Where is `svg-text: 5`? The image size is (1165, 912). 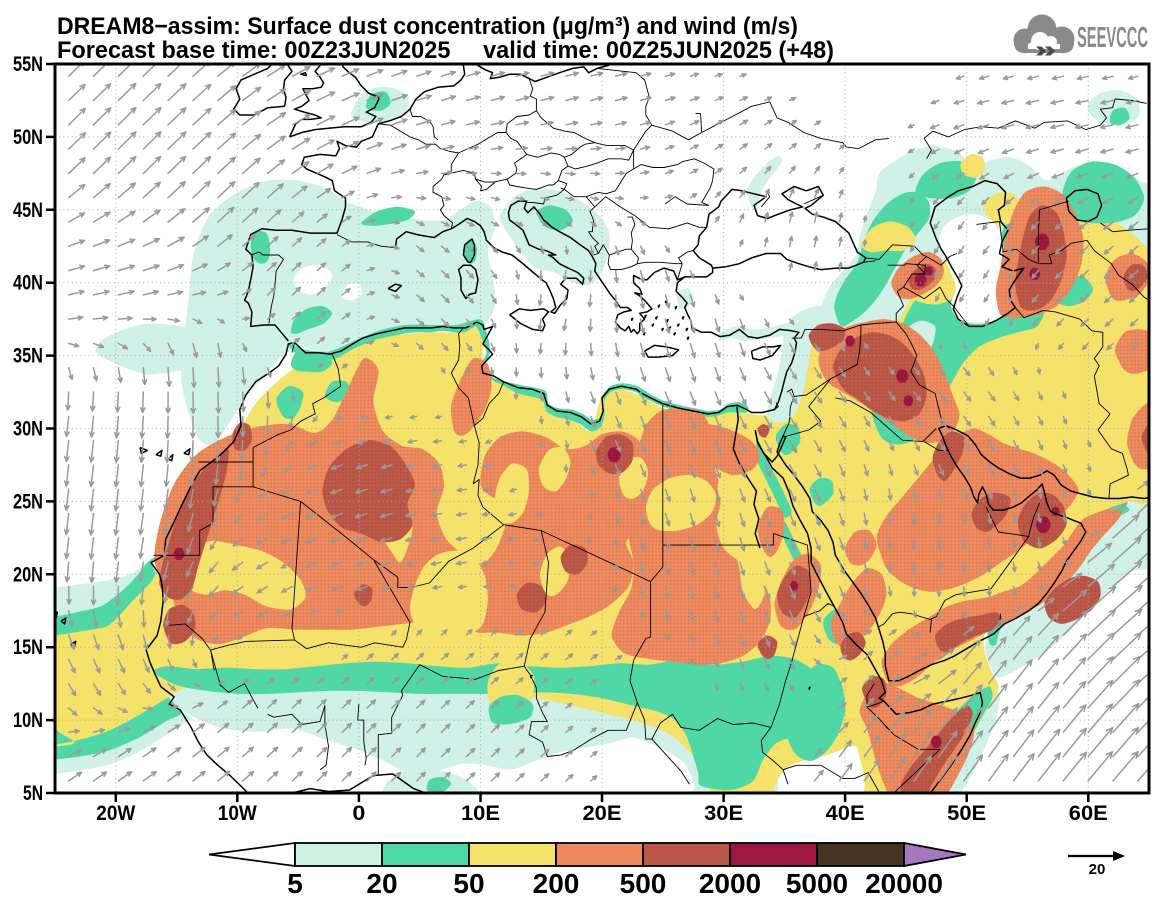 svg-text: 5 is located at coordinates (295, 883).